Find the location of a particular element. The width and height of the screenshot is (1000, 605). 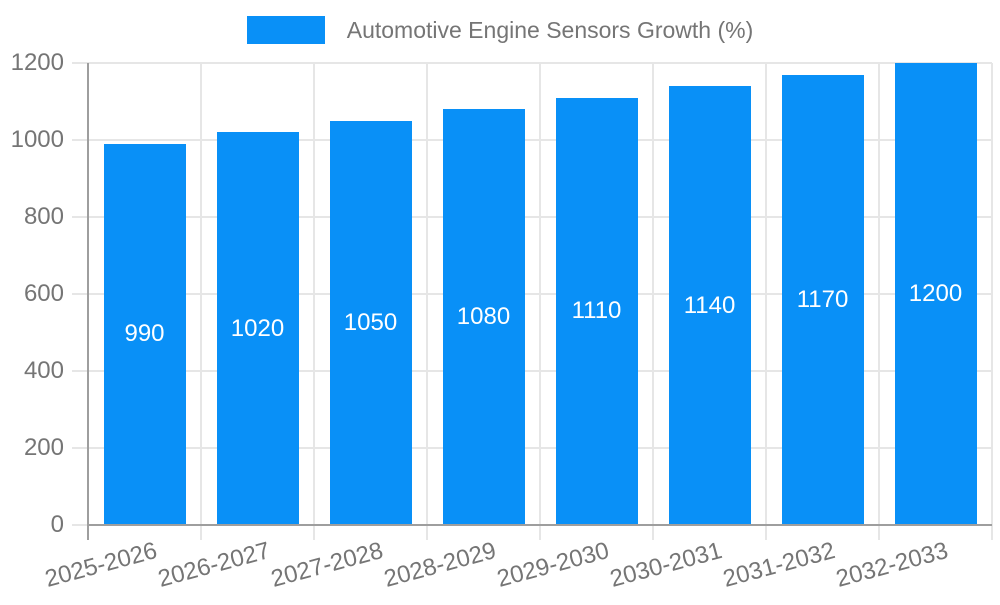

legend-swatch is located at coordinates (285, 30).